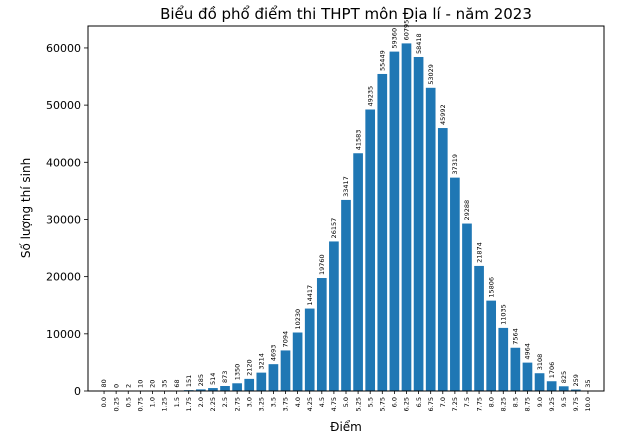  Describe the element at coordinates (104, 383) in the screenshot. I see `data-label-0.0: 80` at that location.